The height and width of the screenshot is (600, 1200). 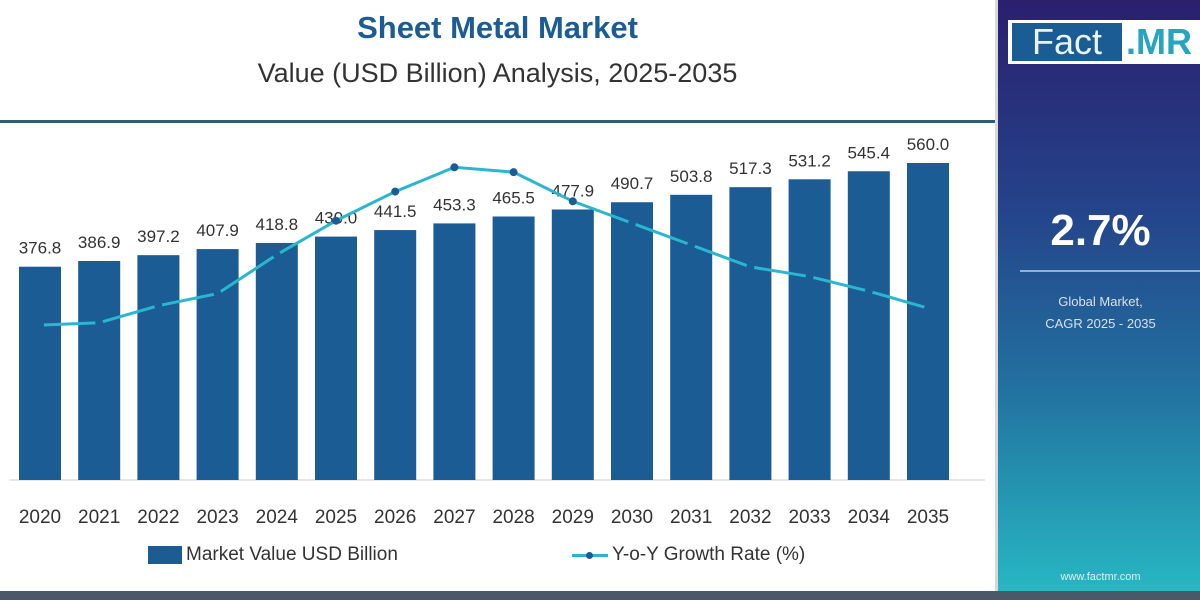 I want to click on legend-line-swatch, so click(x=590, y=555).